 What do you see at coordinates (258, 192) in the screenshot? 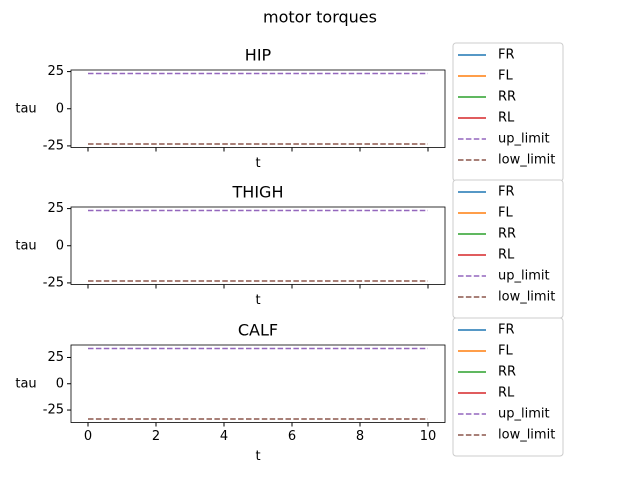
I see `subplot-title: THIGH` at bounding box center [258, 192].